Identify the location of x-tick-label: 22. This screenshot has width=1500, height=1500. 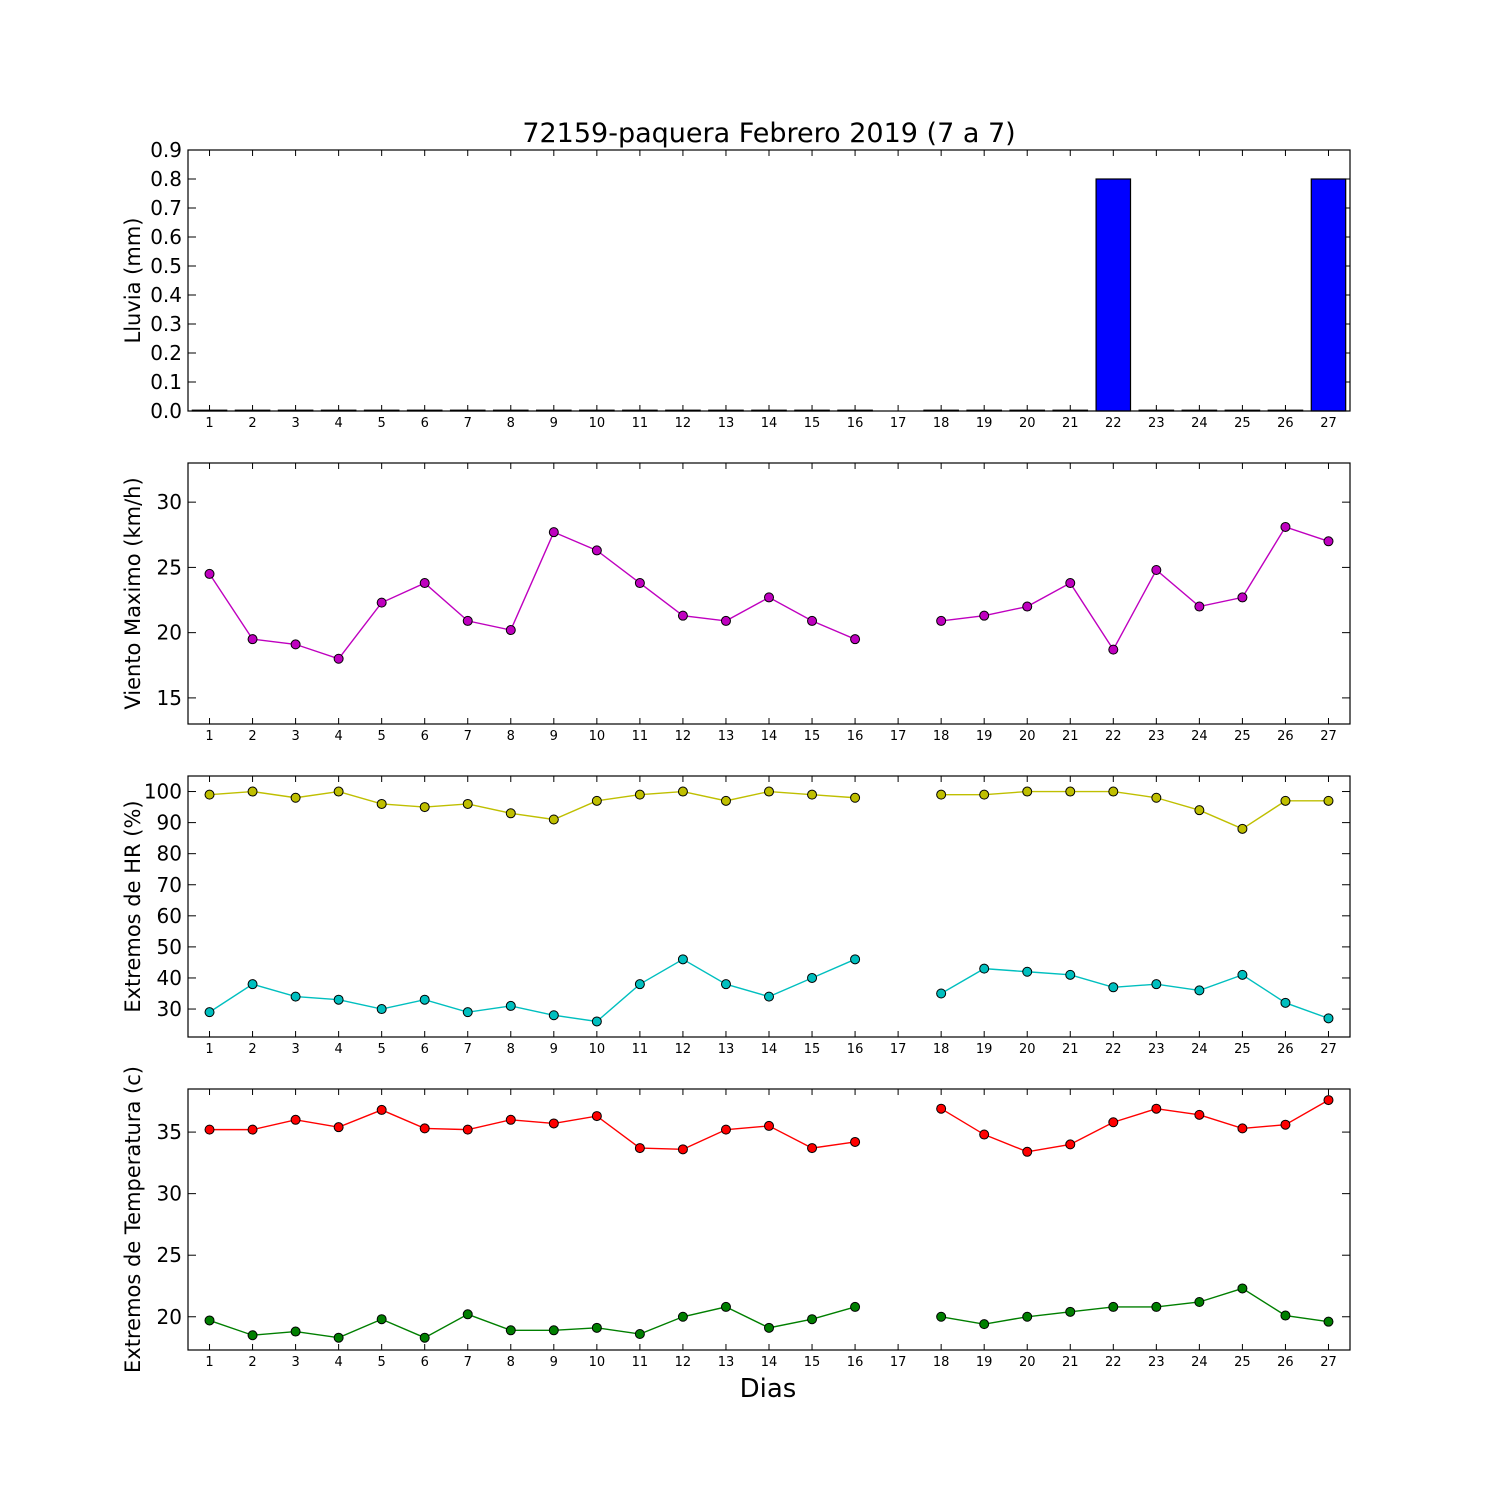
(1113, 1049).